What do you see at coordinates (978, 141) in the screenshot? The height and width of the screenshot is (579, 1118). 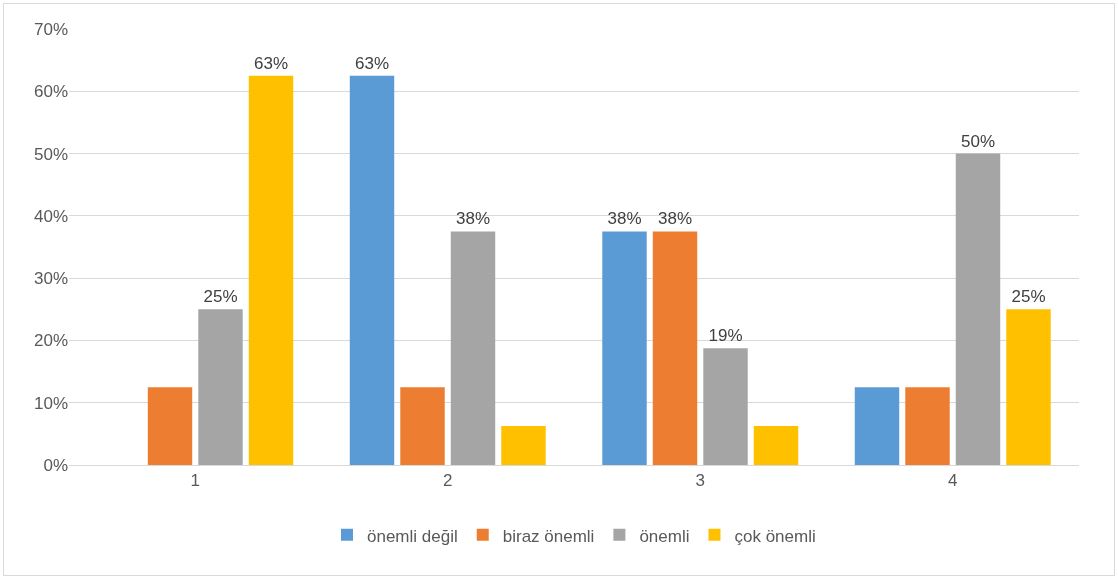 I see `data-label: 50%` at bounding box center [978, 141].